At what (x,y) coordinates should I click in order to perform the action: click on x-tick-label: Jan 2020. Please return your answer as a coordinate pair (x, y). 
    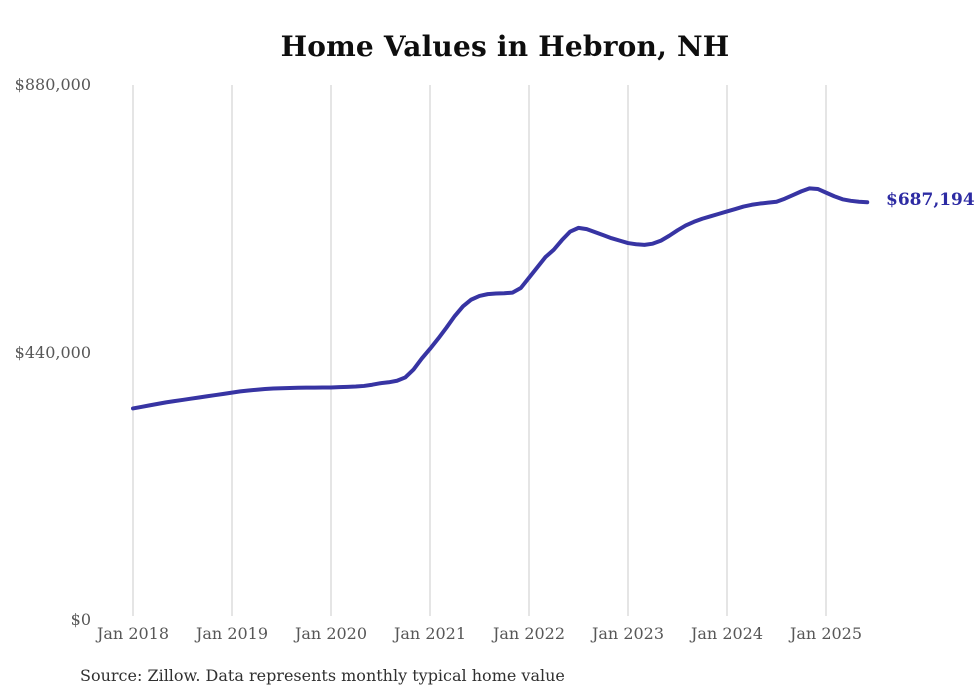
    Looking at the image, I should click on (331, 633).